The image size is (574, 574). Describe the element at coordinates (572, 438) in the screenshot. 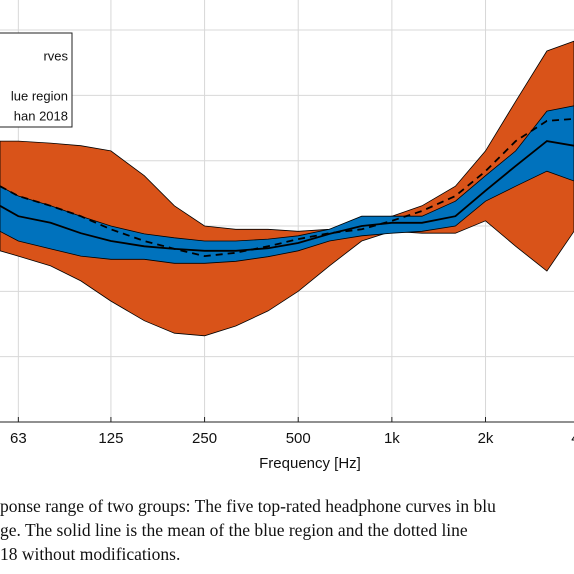

I see `x-tick-label: 4k` at that location.